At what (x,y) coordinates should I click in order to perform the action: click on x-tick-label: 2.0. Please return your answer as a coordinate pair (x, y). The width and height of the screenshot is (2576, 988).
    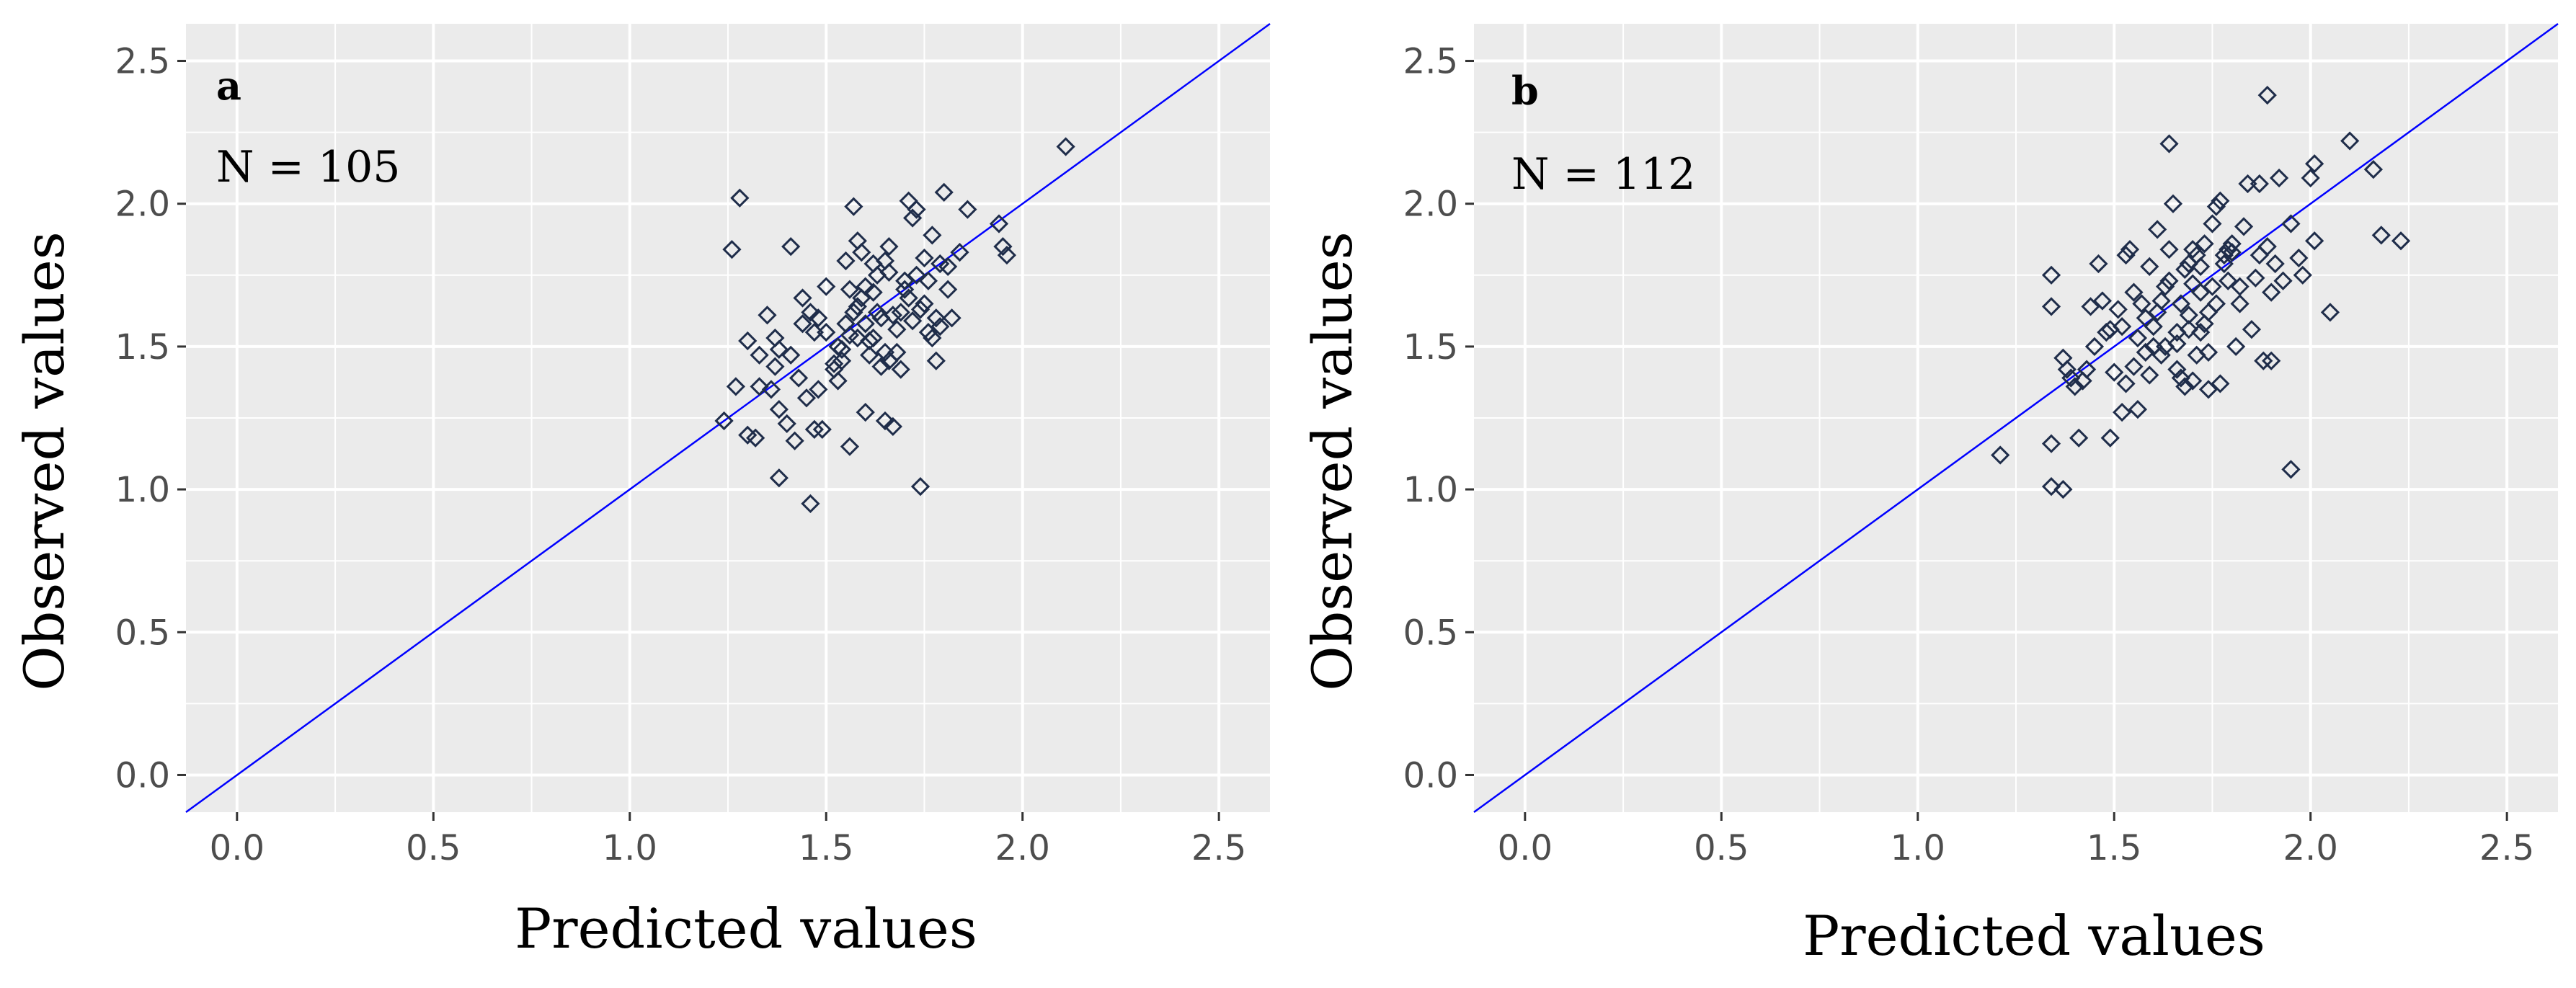
    Looking at the image, I should click on (1022, 848).